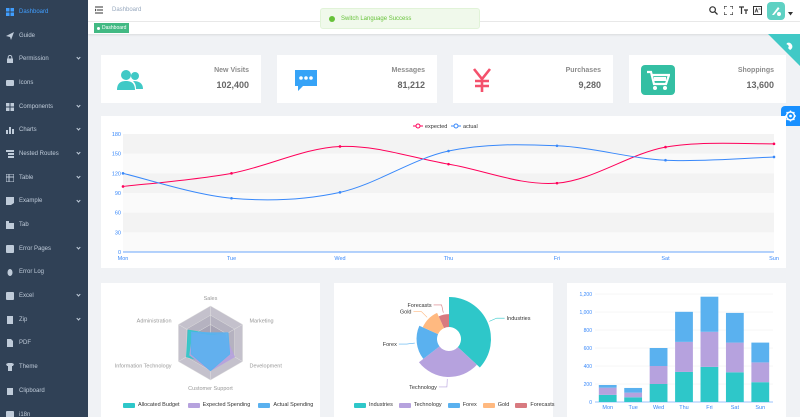  What do you see at coordinates (44, 130) in the screenshot?
I see `sidebar-item-charts: Charts` at bounding box center [44, 130].